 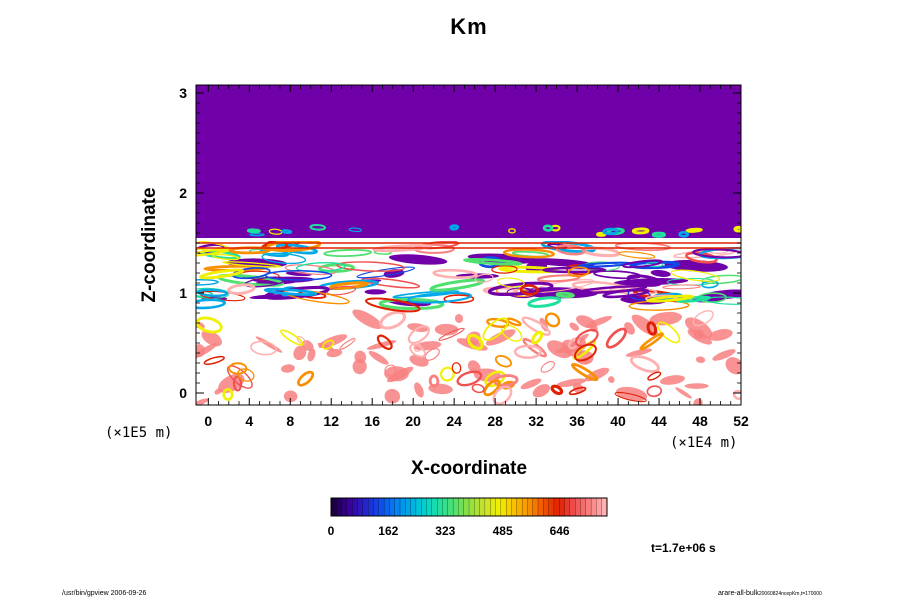 What do you see at coordinates (372, 421) in the screenshot?
I see `x-tick-label-16: 16` at bounding box center [372, 421].